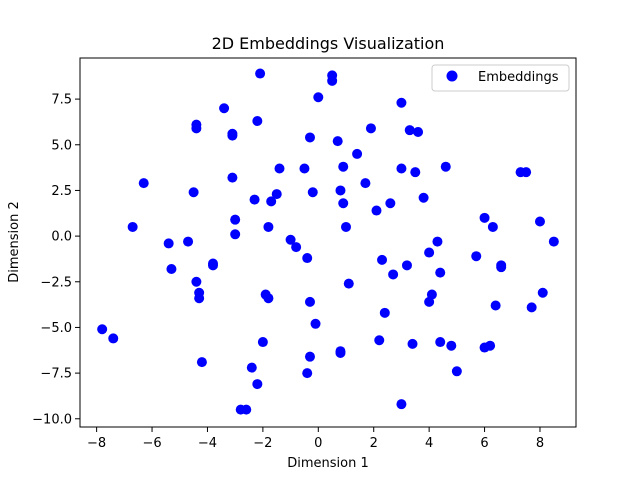  I want to click on y-tick-label: −5.0, so click(56, 328).